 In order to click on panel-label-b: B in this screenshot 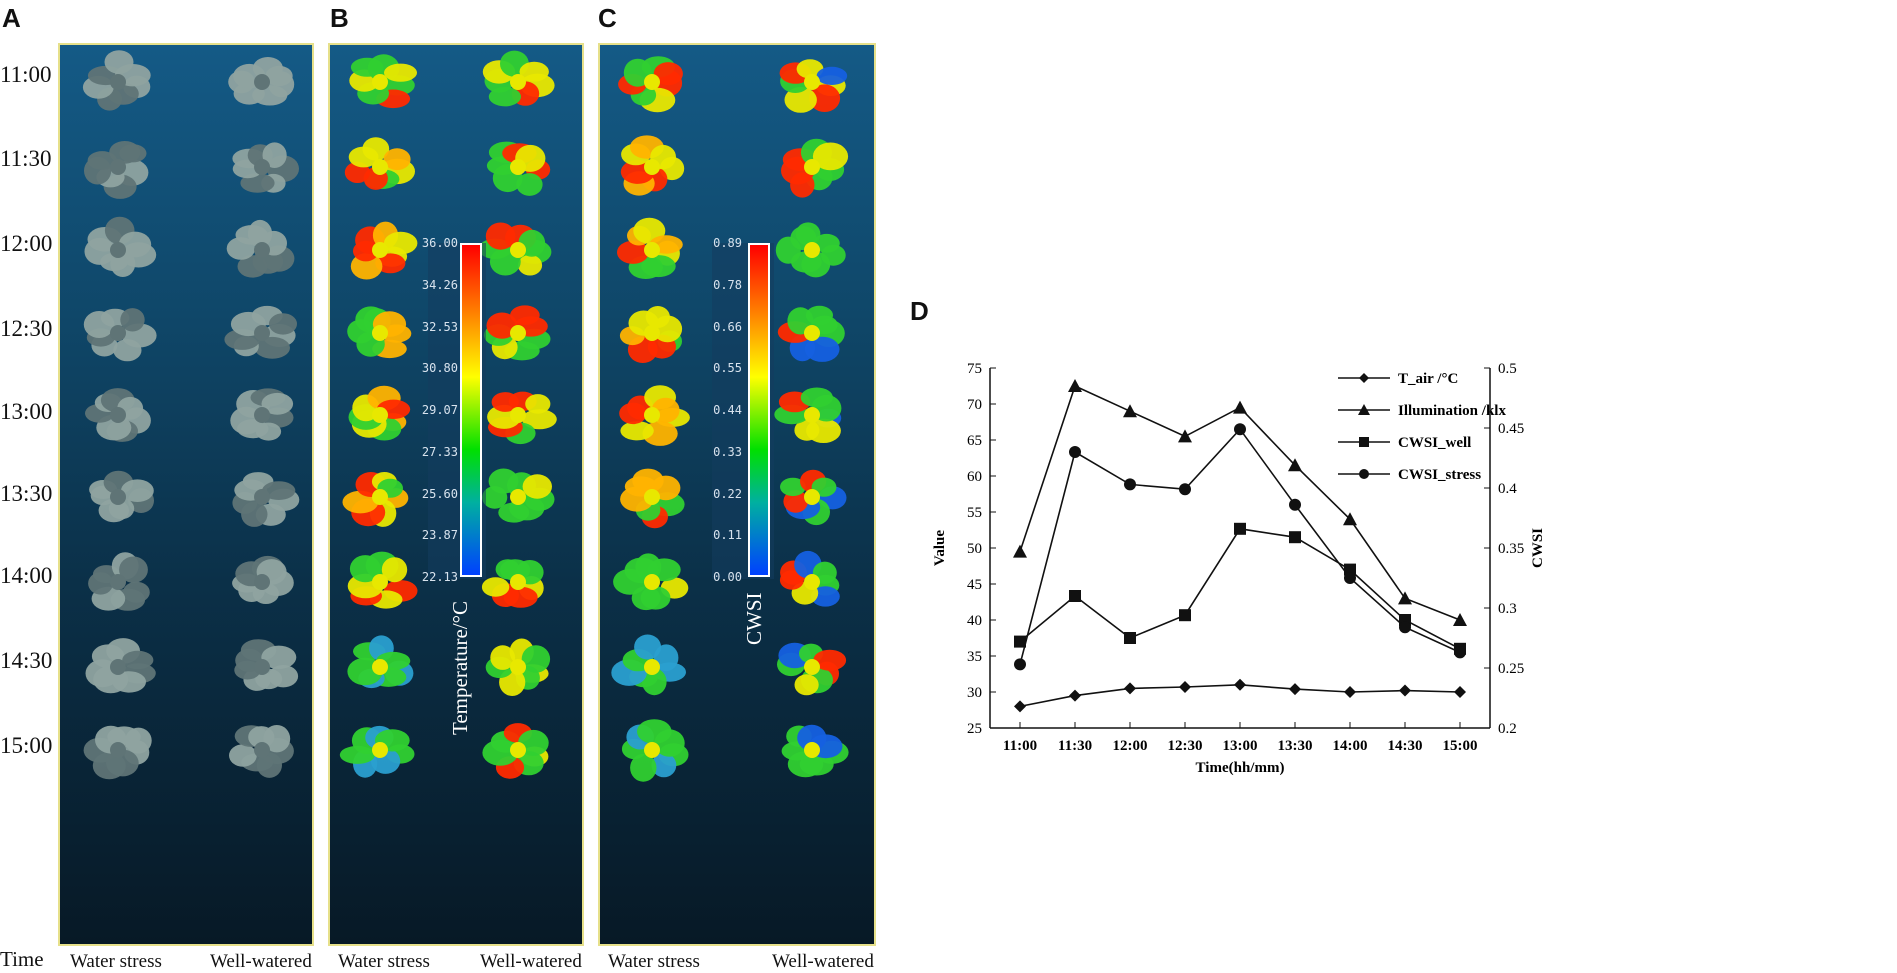, I will do `click(339, 18)`.